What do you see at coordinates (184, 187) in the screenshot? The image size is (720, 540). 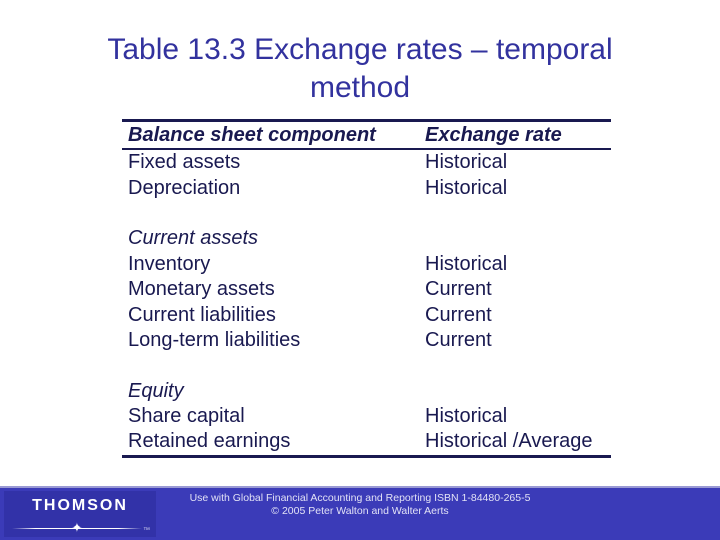 I see `cell-component: Depreciation` at bounding box center [184, 187].